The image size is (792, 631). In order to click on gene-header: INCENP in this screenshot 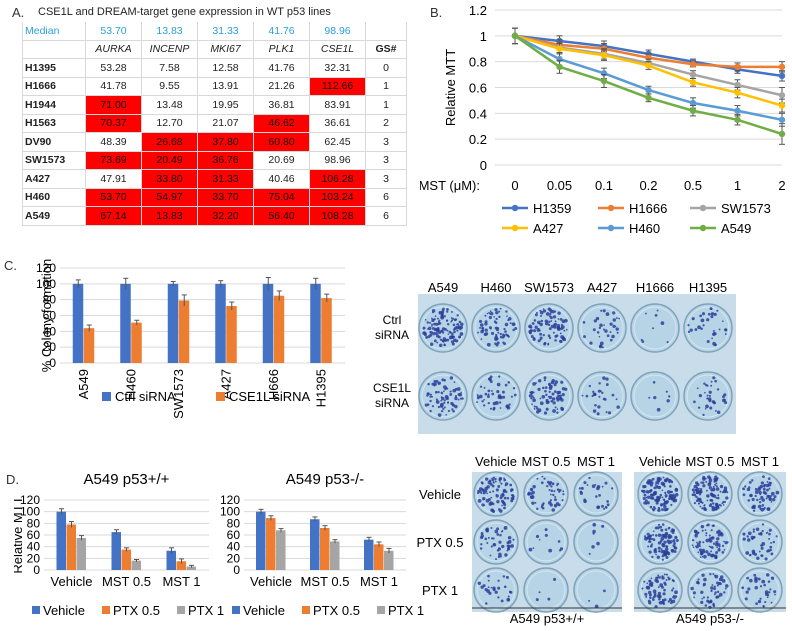, I will do `click(169, 49)`.